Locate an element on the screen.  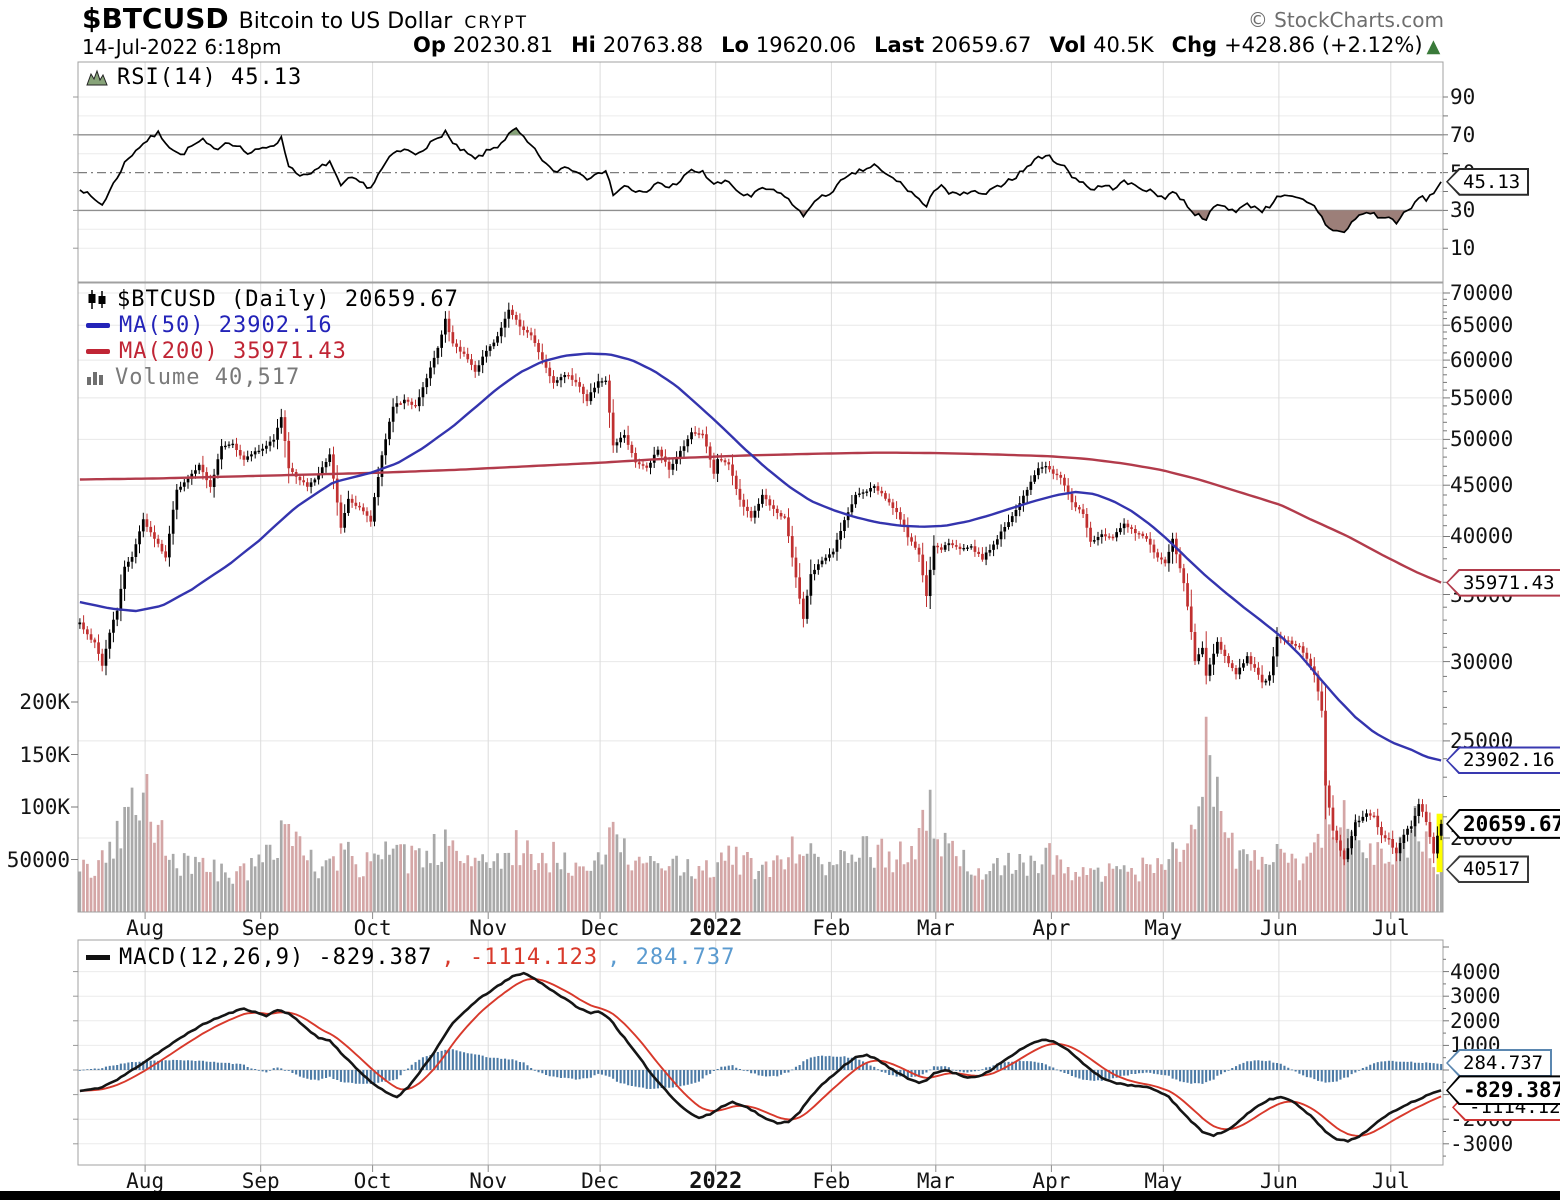
chart-header: $BTCUSD Bitcoin to US Dollar CRYPT is located at coordinates (305, 18).